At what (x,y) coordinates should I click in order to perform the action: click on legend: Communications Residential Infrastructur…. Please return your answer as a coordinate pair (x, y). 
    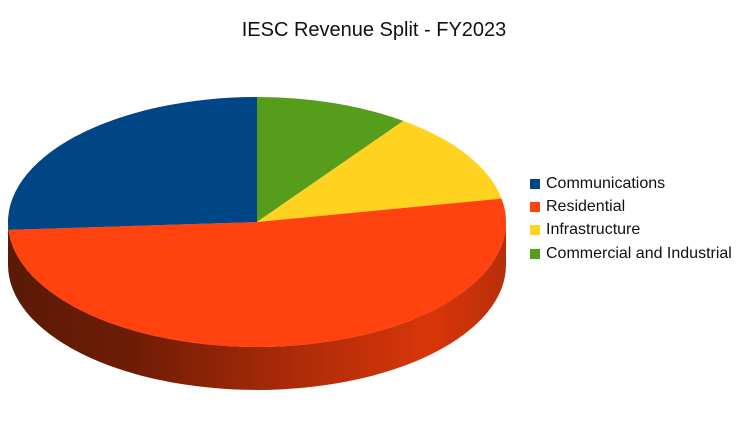
    Looking at the image, I should click on (631, 218).